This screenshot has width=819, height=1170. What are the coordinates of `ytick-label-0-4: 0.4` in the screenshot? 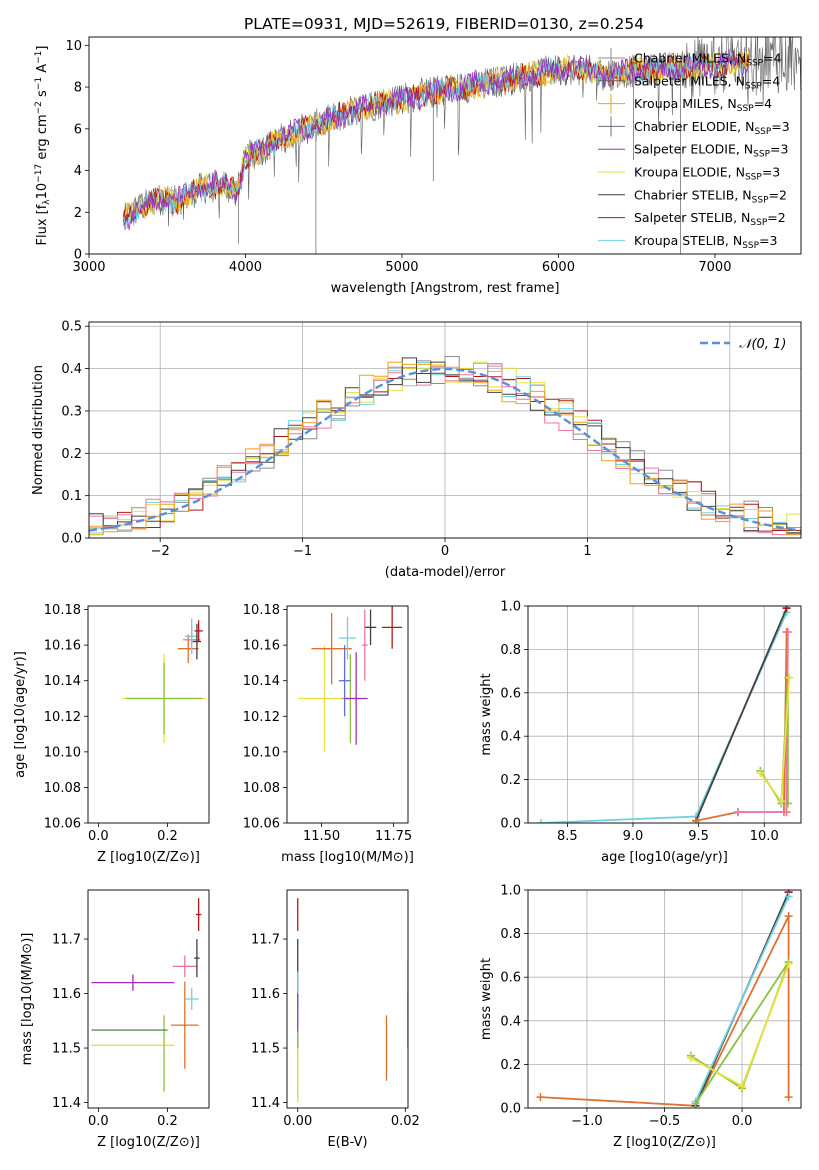 It's located at (510, 1021).